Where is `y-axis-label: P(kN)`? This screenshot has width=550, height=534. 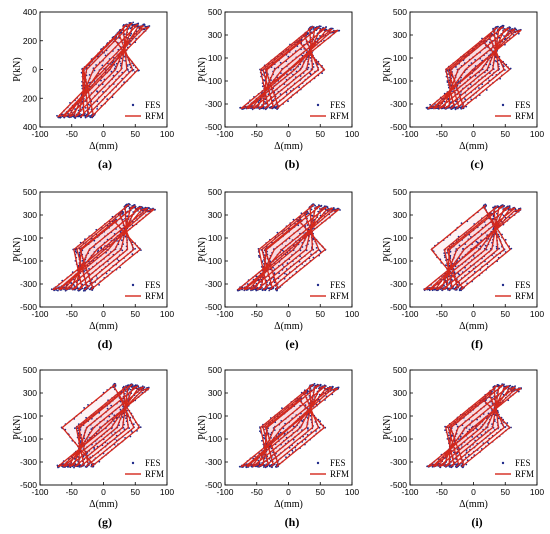 y-axis-label: P(kN) is located at coordinates (202, 249).